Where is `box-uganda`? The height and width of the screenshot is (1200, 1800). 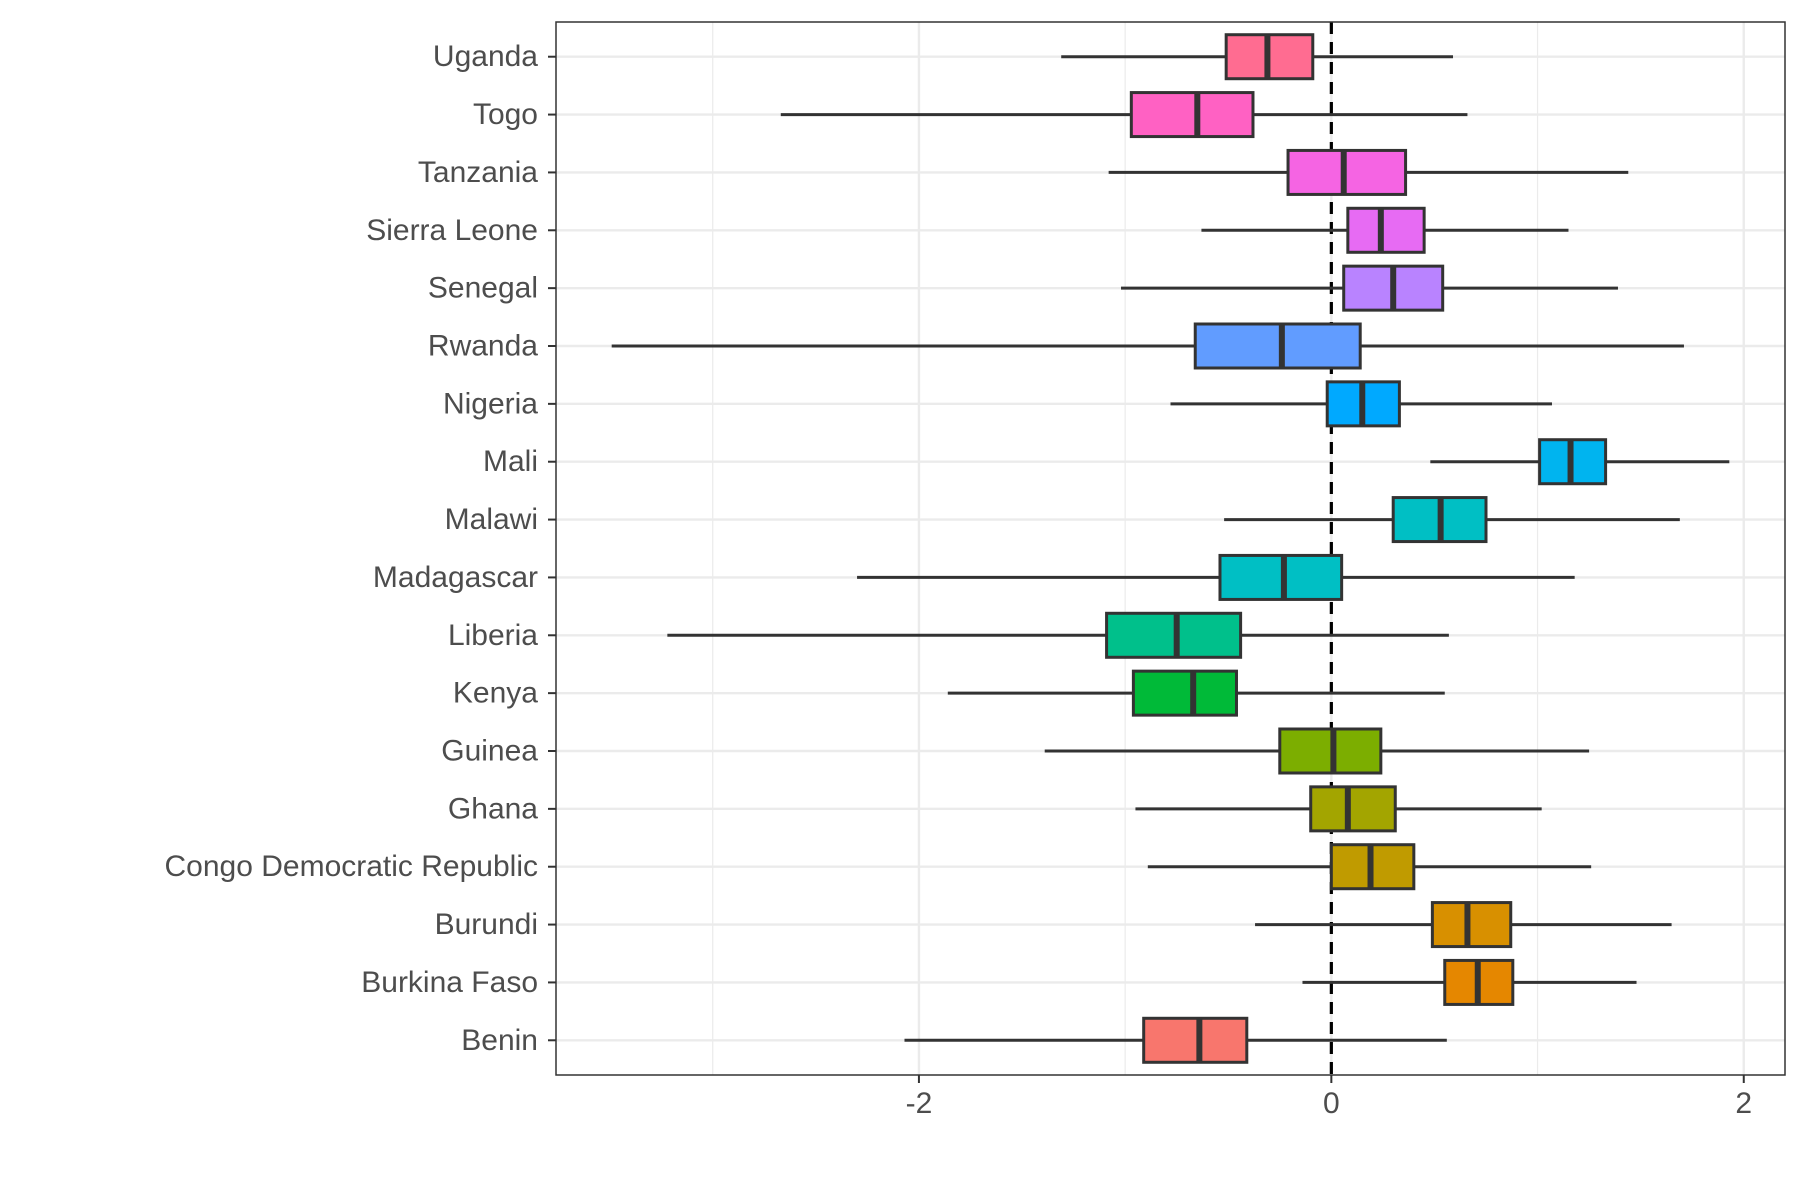
box-uganda is located at coordinates (1257, 57).